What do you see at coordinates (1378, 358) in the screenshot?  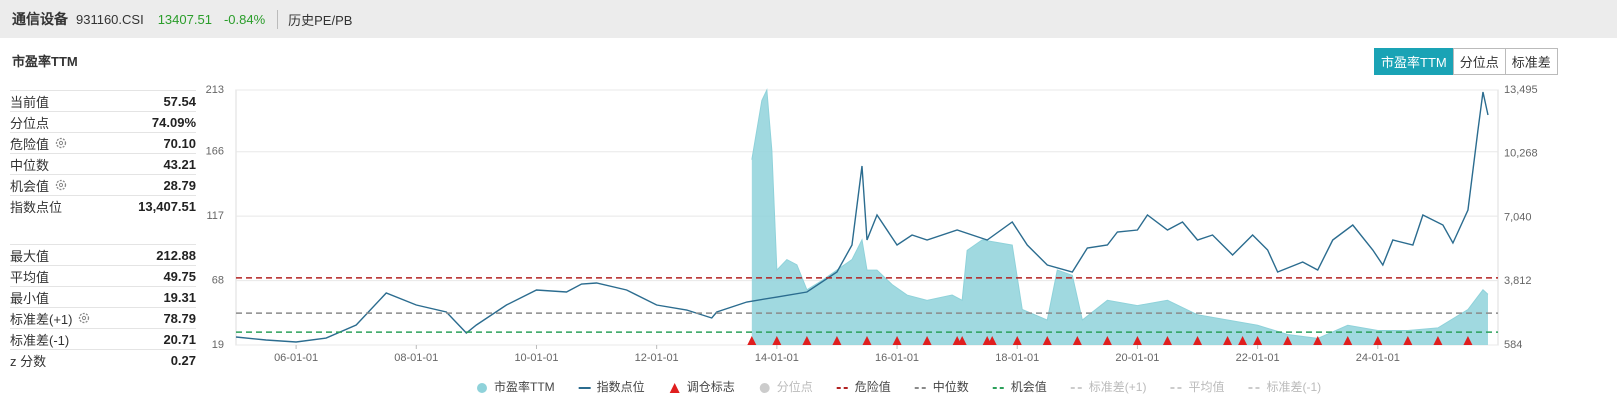 I see `x-tick-label: 24-01-01` at bounding box center [1378, 358].